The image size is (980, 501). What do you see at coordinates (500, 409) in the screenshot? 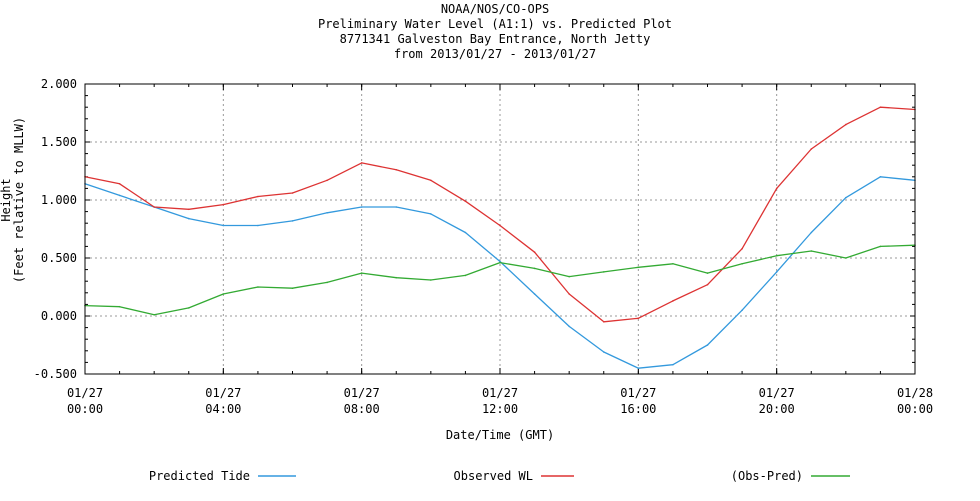
I see `x-tick-time: 12:00` at bounding box center [500, 409].